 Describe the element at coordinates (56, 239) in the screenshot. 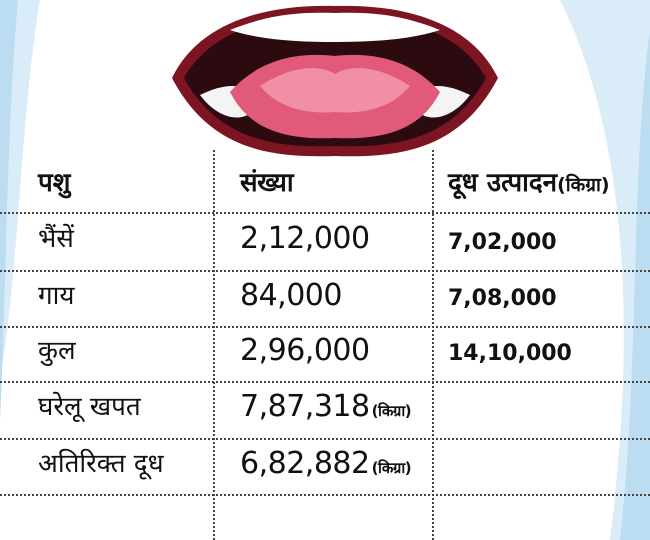

I see `row-animal: भैंसें` at that location.